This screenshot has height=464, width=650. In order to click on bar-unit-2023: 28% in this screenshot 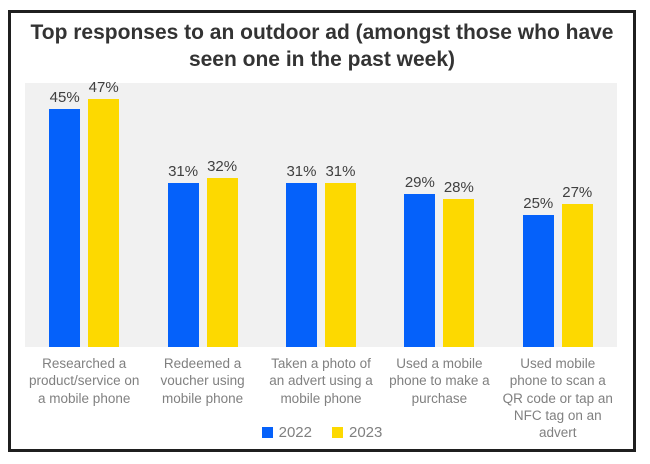, I will do `click(459, 263)`.